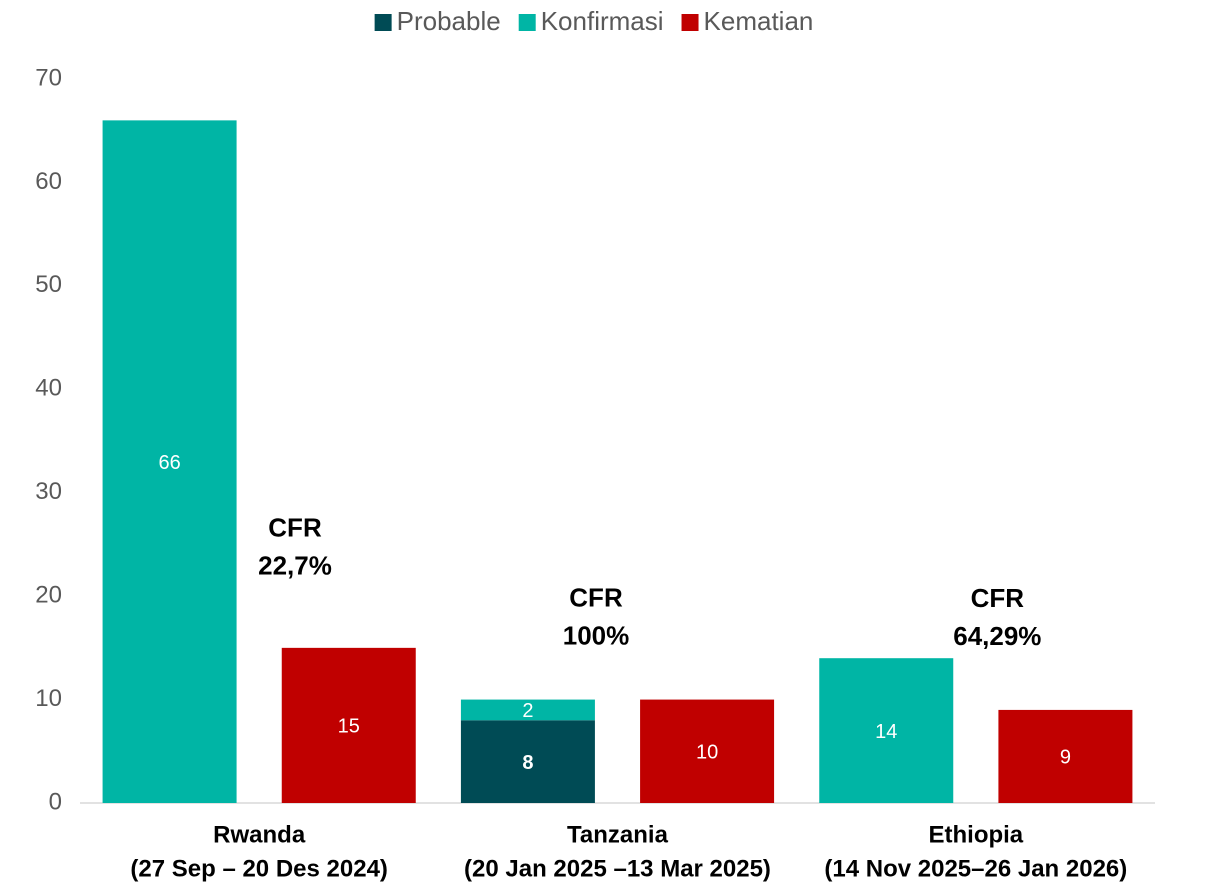 This screenshot has height=890, width=1208. Describe the element at coordinates (295, 566) in the screenshot. I see `cfr-annotation: 22,7%` at that location.